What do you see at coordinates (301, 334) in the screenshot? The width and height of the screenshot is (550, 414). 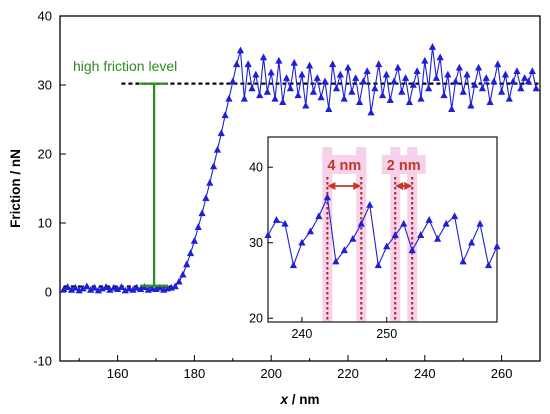 I see `inset-x-tick-label: 240` at bounding box center [301, 334].